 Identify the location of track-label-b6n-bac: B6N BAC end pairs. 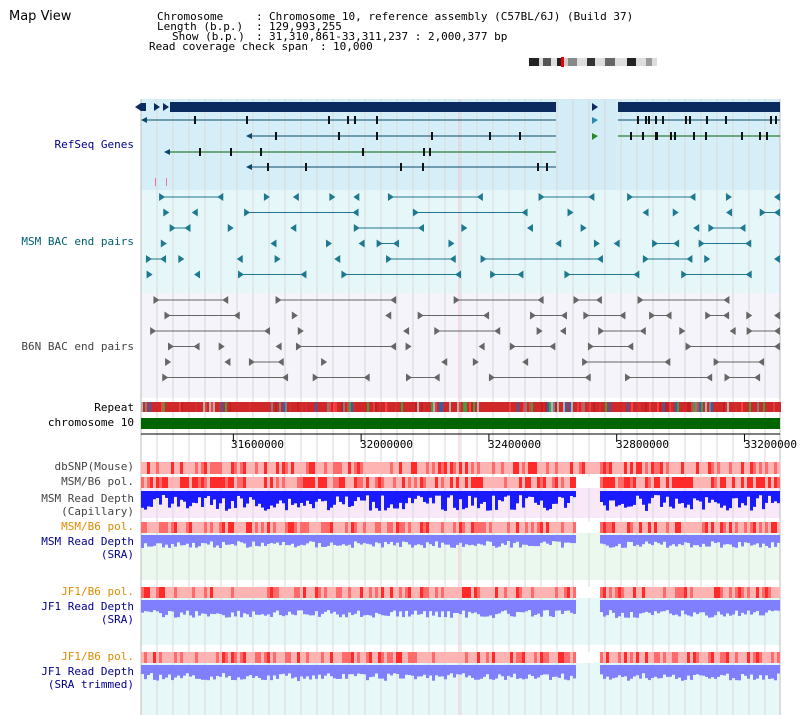
(77, 346).